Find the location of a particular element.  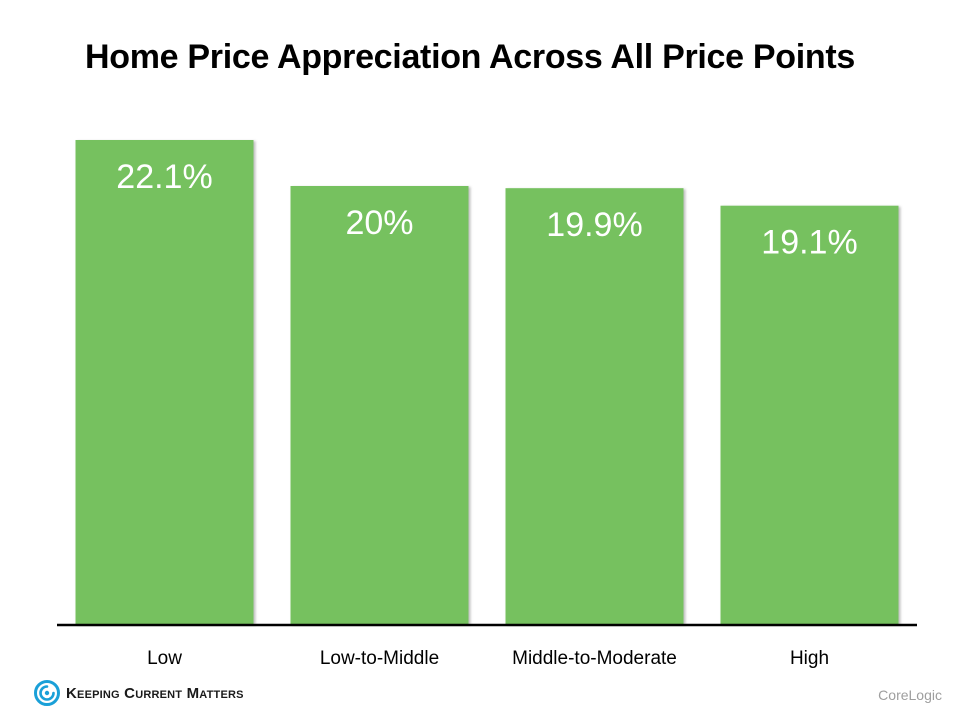

category-label: Low-to-Middle is located at coordinates (379, 658).